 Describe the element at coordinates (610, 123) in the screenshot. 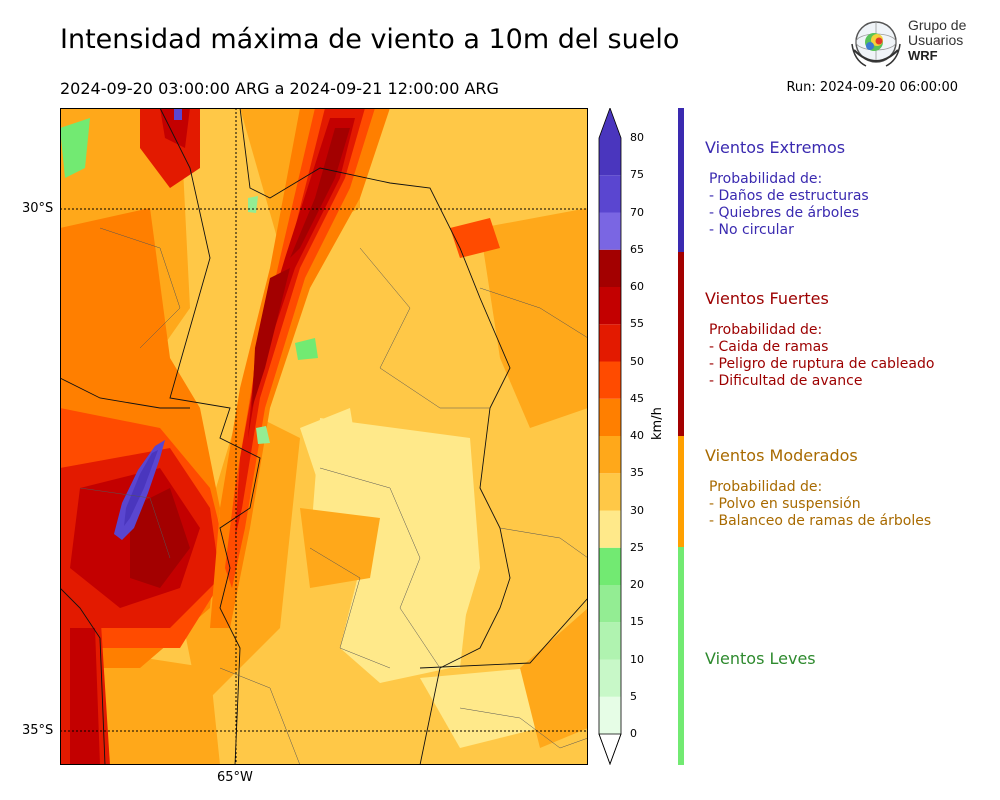

I see `colorbar-extend-up` at that location.